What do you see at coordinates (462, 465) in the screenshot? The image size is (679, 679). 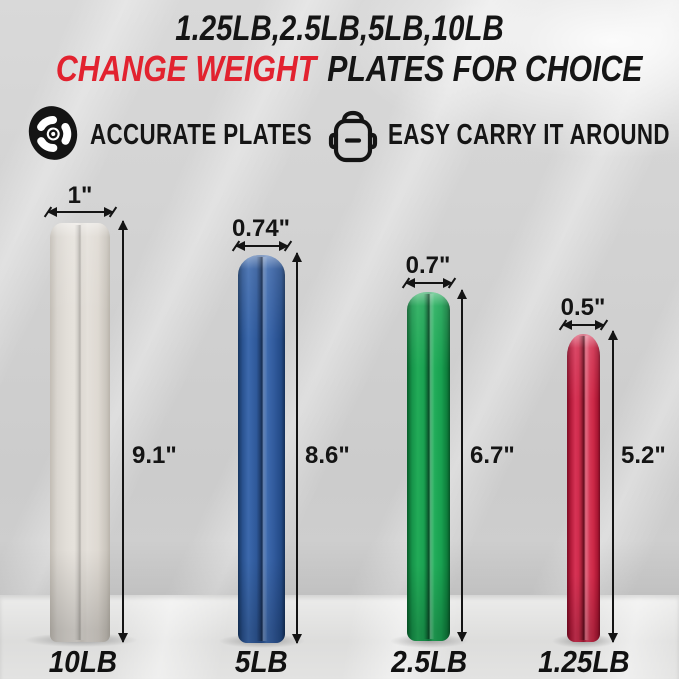 I see `height-arrow-2-5lb` at bounding box center [462, 465].